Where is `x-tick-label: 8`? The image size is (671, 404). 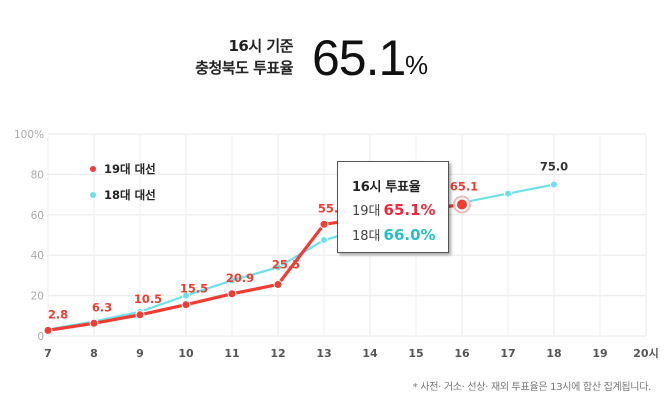
x-tick-label: 8 is located at coordinates (94, 353).